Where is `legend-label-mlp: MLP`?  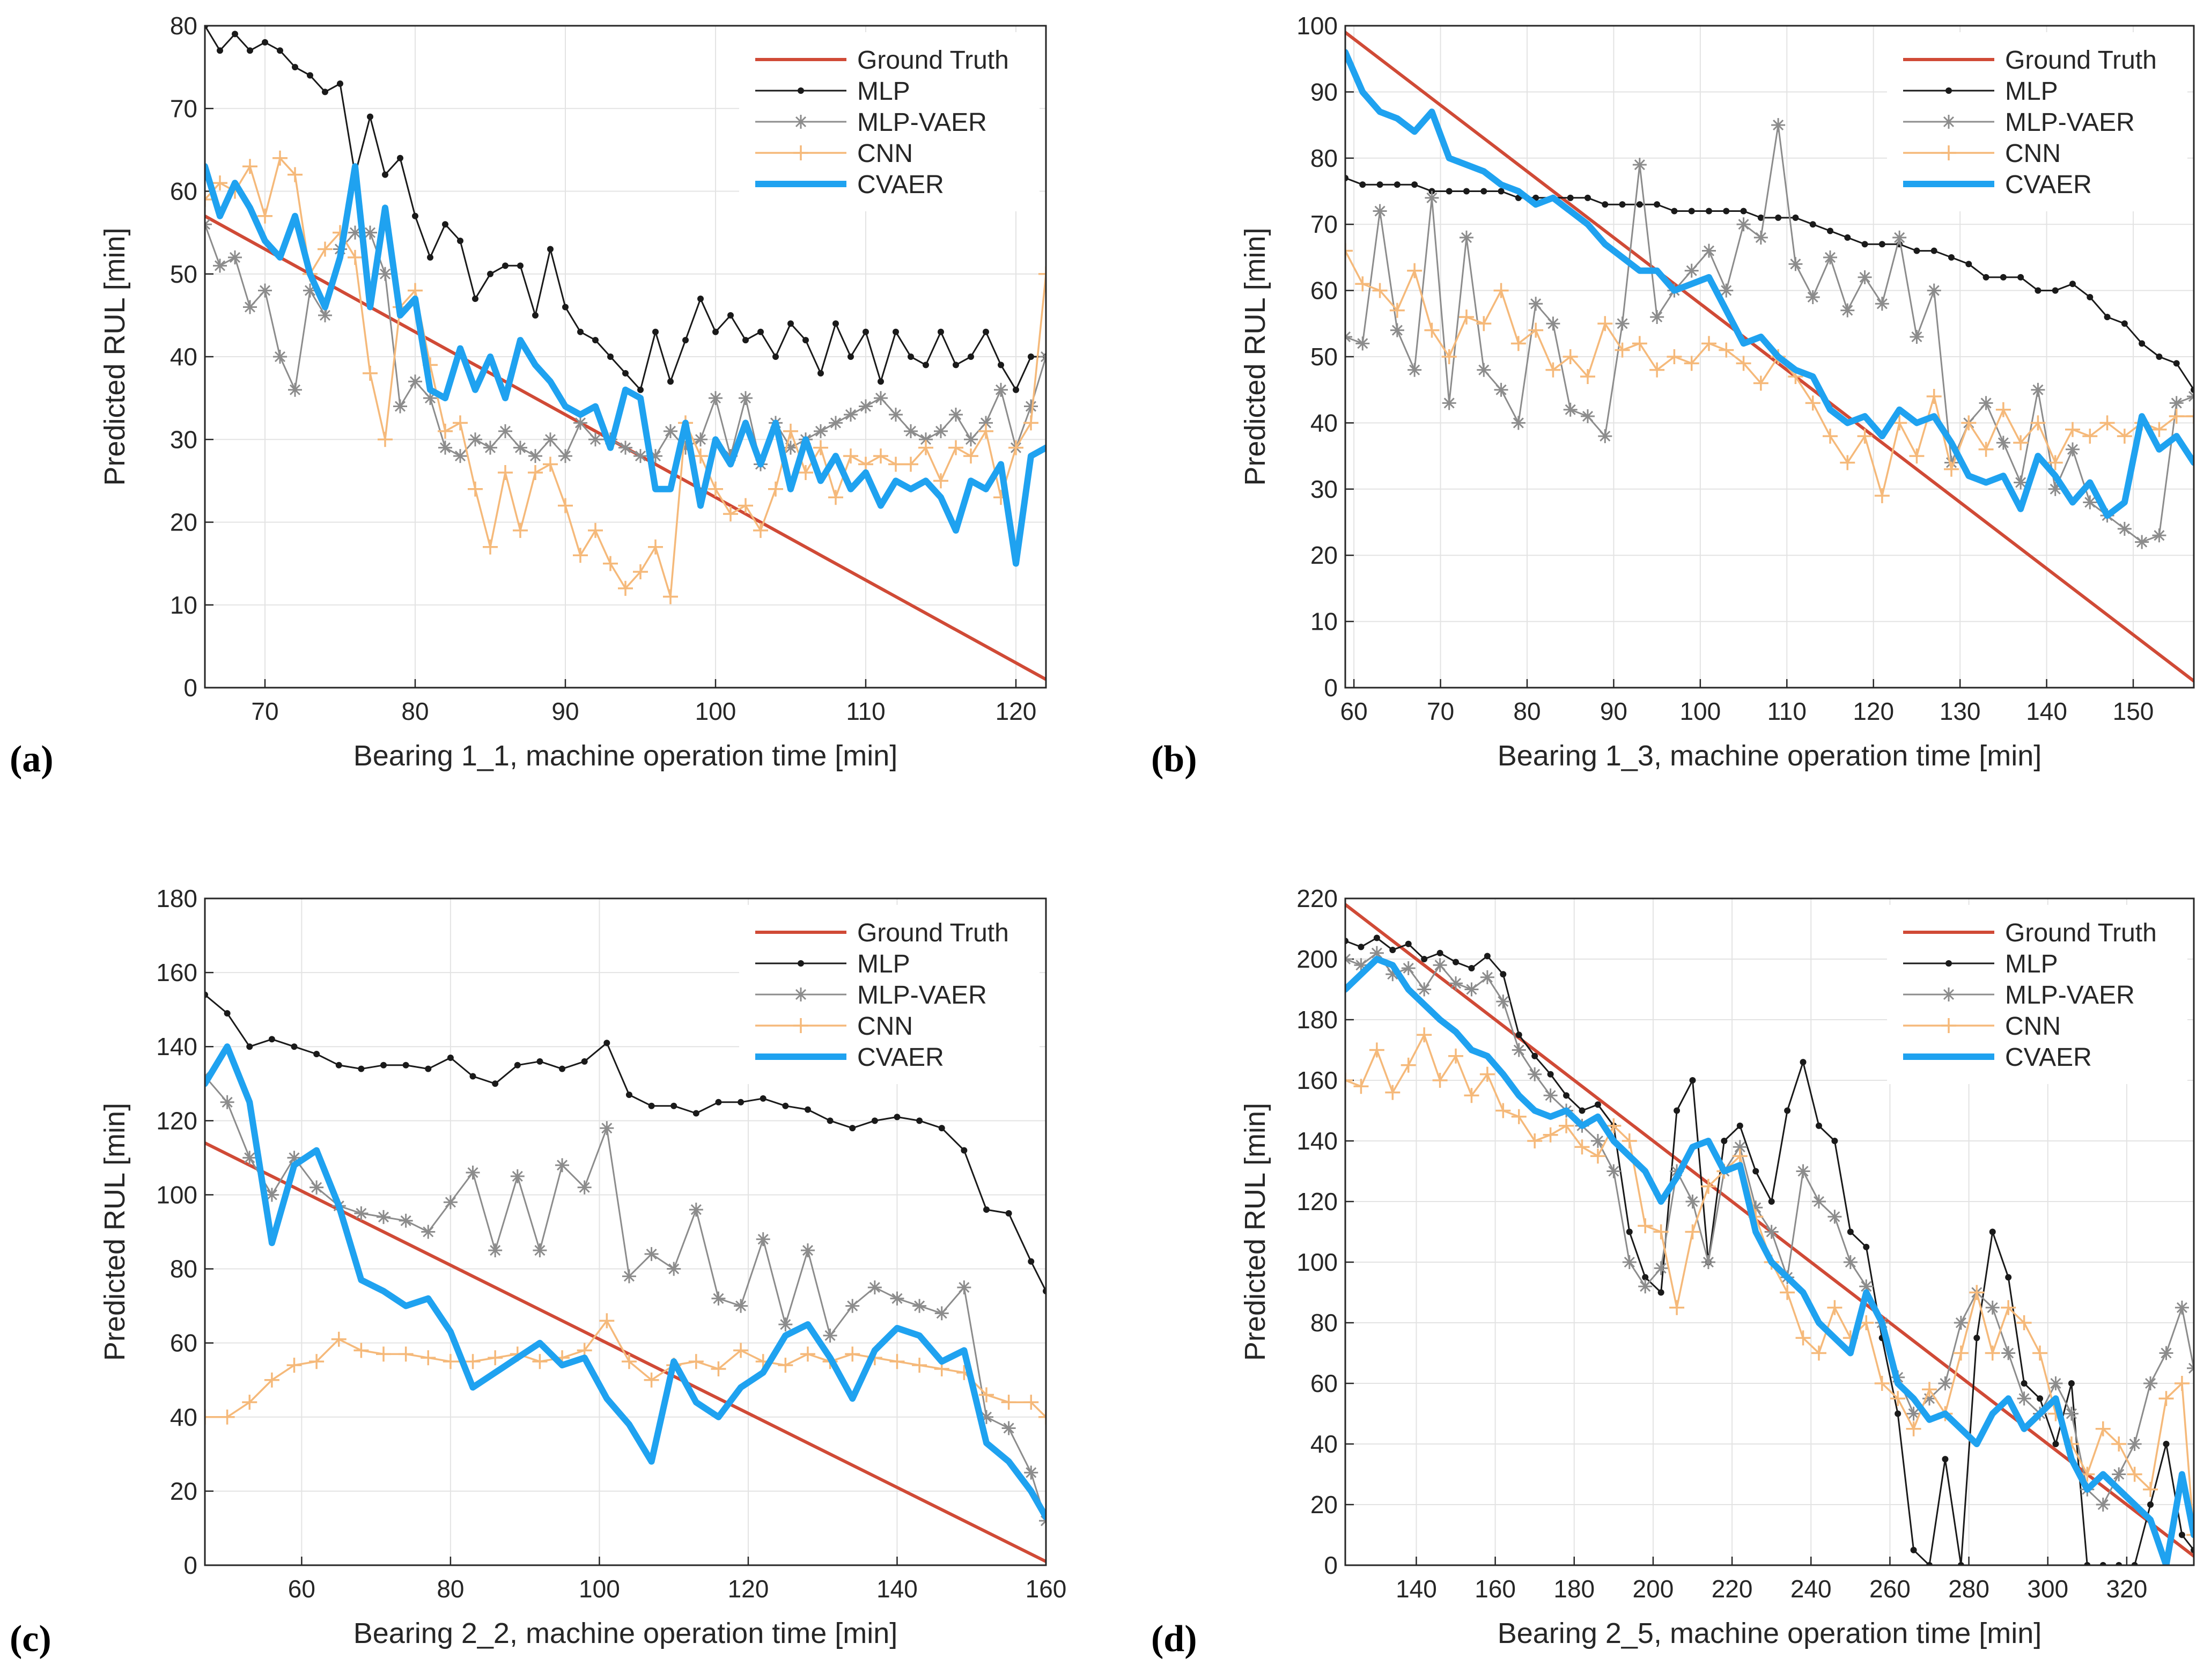
legend-label-mlp: MLP is located at coordinates (883, 91).